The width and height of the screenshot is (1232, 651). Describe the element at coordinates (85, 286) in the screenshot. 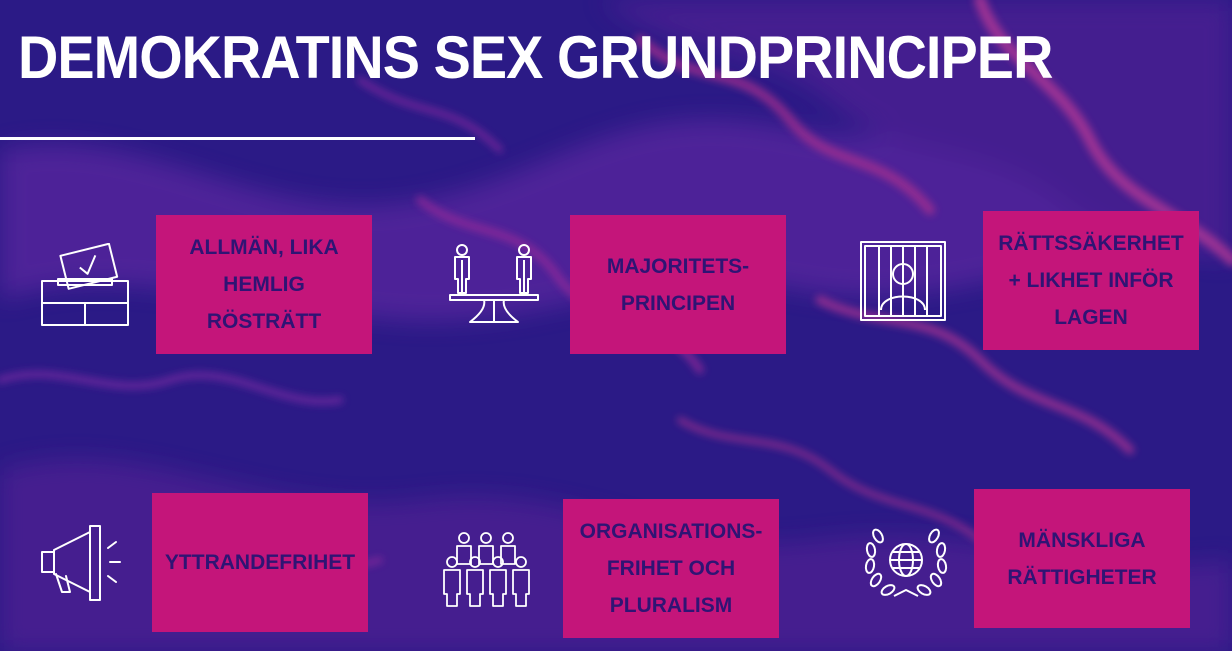

I see `ballot-box-icon` at that location.